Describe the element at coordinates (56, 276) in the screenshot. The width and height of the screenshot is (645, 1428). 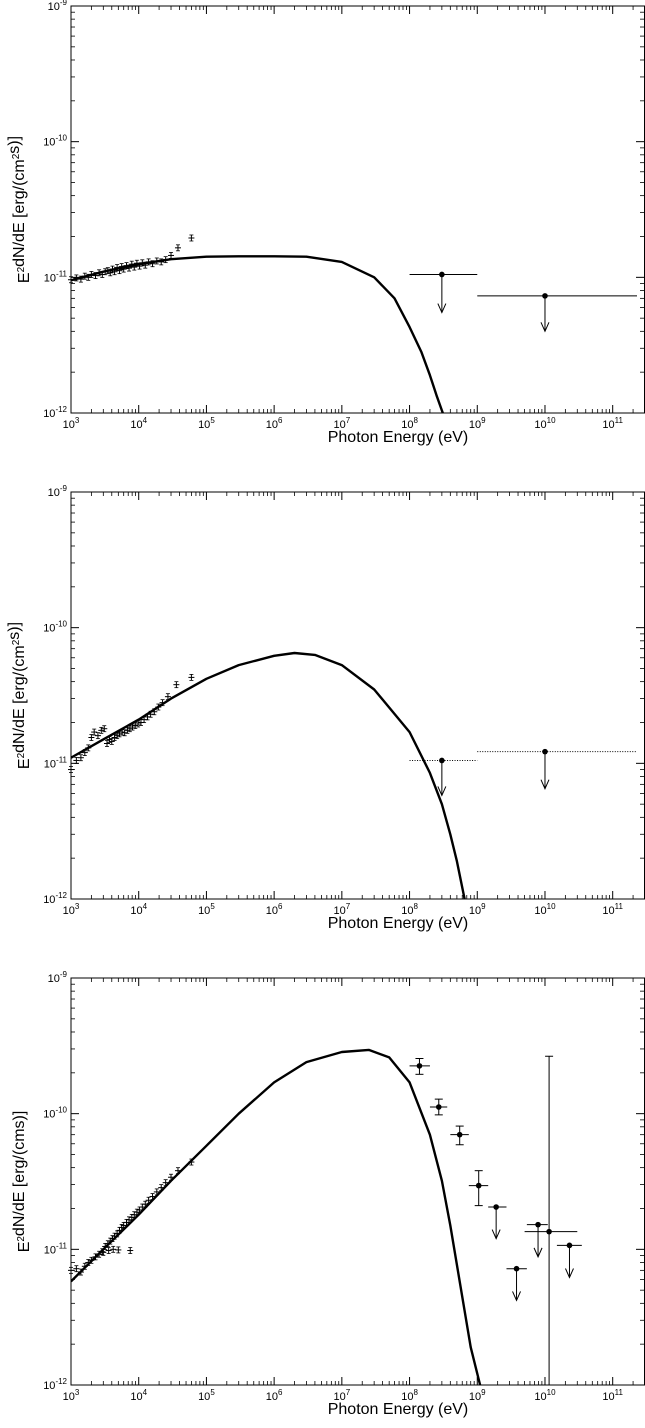
I see `y-tick-label: 10-11` at that location.